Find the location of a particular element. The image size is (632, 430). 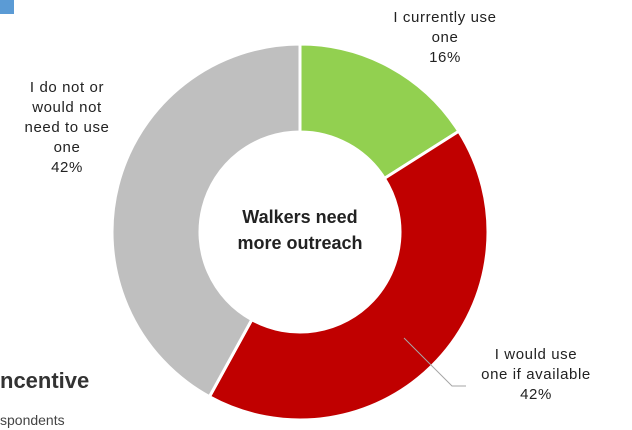

background-slide-title: ncentive is located at coordinates (45, 380).